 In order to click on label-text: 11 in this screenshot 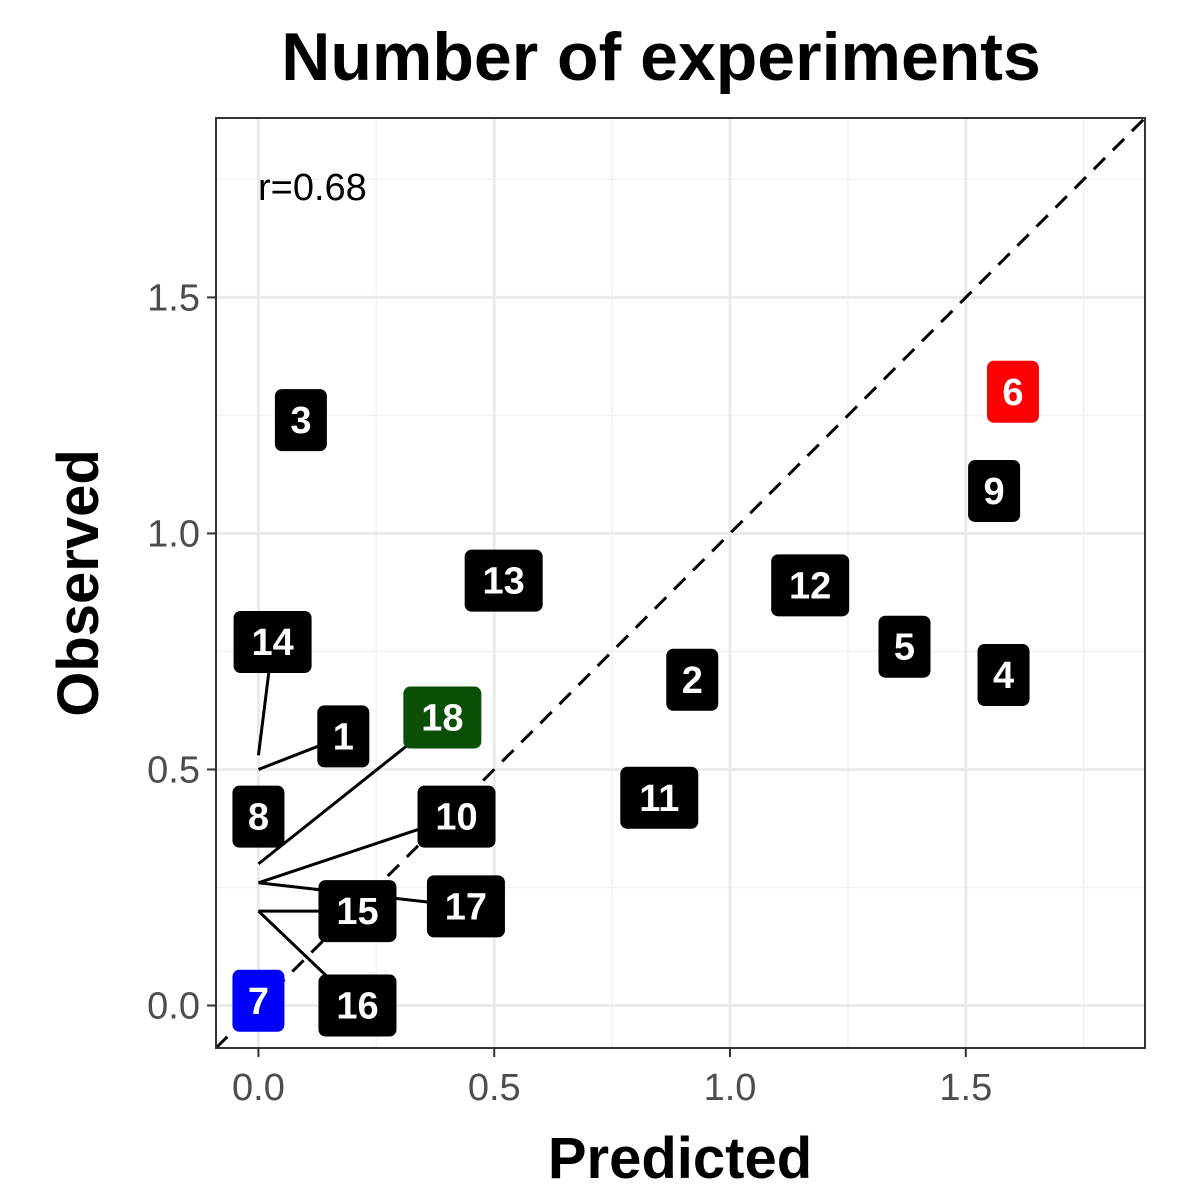, I will do `click(659, 799)`.